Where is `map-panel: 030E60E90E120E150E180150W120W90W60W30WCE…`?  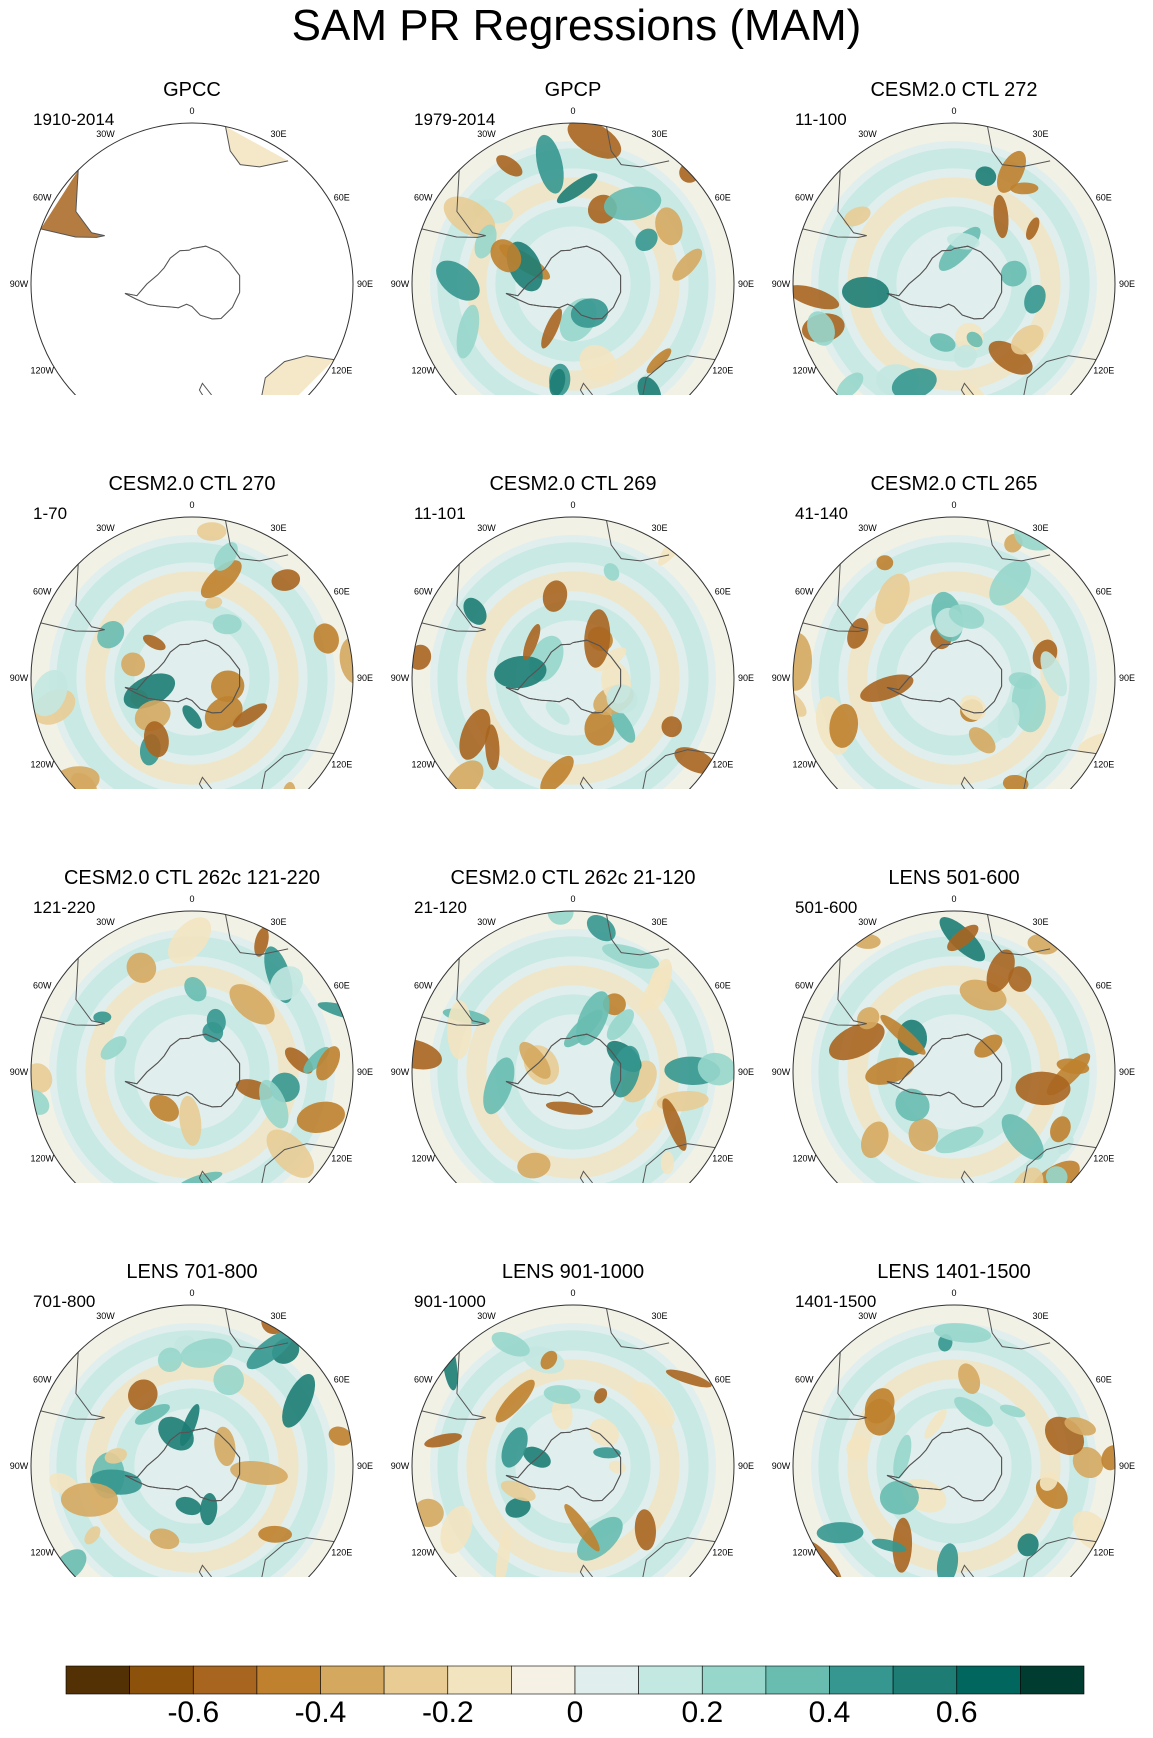
map-panel: 030E60E90E120E150E180150W120W90W60W30WCE… is located at coordinates (954, 197).